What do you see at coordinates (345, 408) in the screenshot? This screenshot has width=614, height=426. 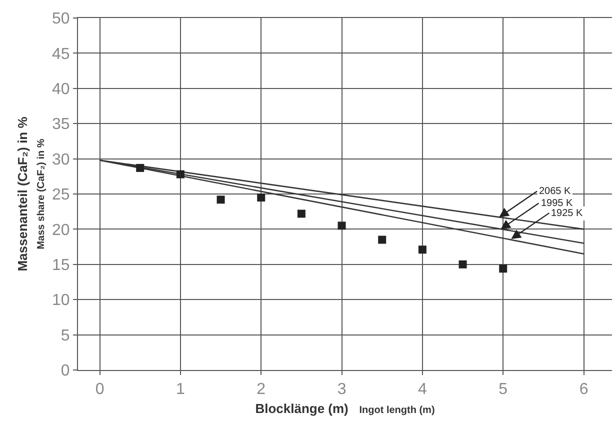 I see `x-axis-title: Blocklänge (m) Ingot length (m)` at bounding box center [345, 408].